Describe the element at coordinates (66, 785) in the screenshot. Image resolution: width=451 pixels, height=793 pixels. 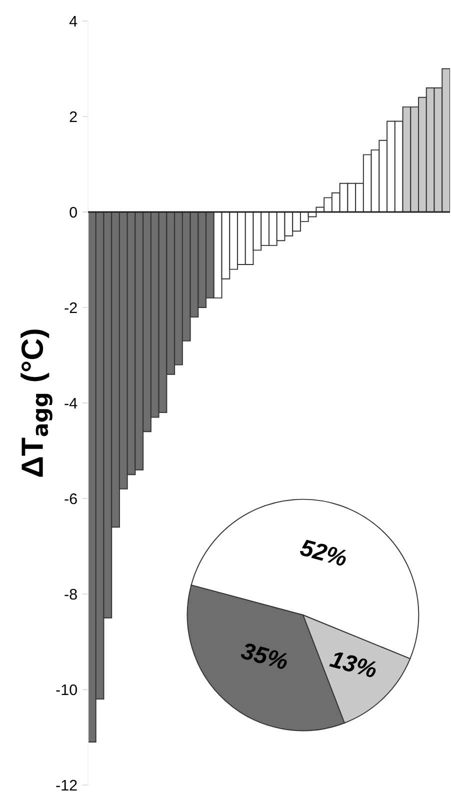
I see `y-tick-label: -12` at that location.